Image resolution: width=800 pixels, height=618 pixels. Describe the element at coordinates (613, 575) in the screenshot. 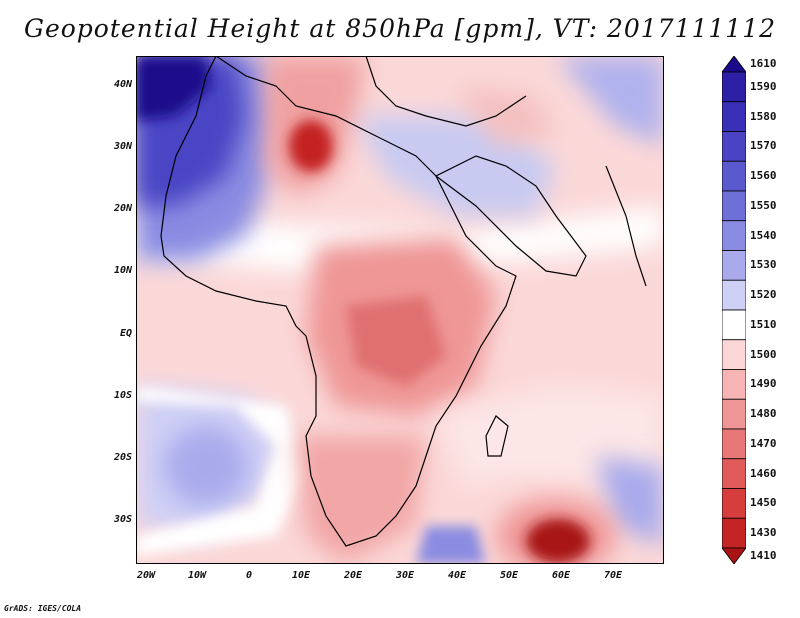

I see `lon-label: 70E` at that location.